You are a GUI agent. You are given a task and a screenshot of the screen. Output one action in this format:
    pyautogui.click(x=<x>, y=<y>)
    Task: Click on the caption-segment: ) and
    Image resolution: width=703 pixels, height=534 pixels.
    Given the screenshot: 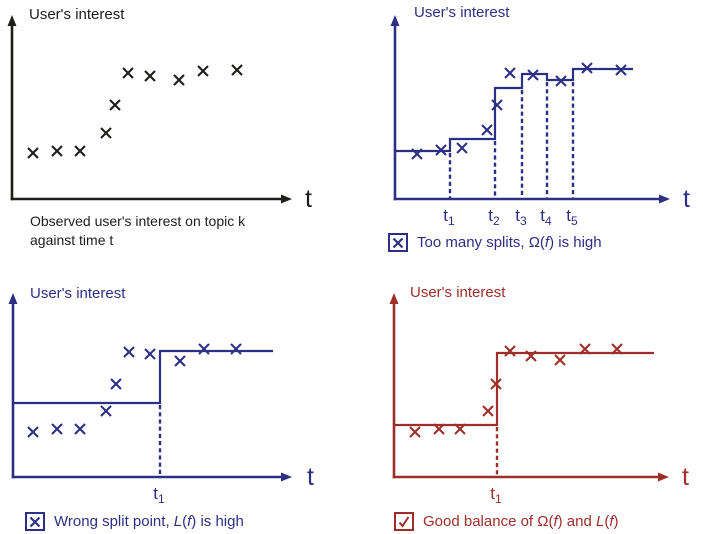 What is the action you would take?
    pyautogui.click(x=576, y=521)
    